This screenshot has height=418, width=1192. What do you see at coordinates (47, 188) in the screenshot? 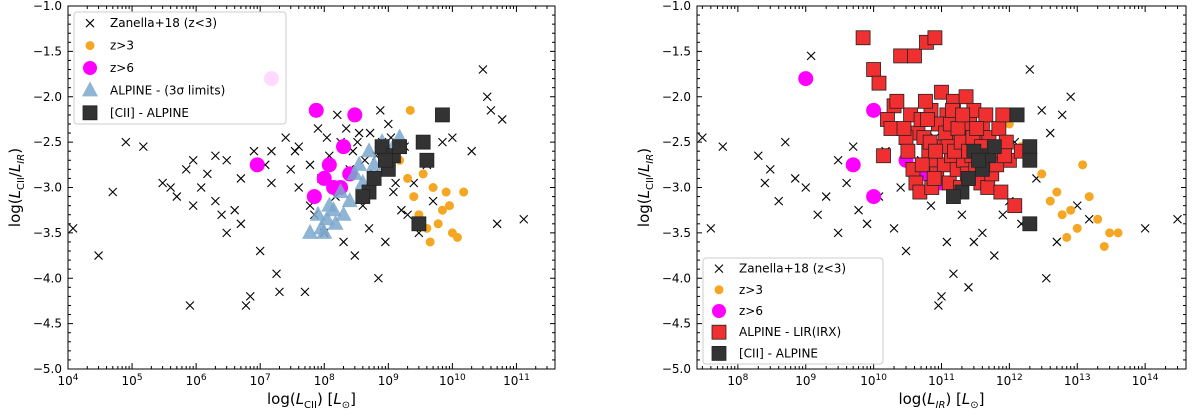
I see `y-tick-label: −3.0` at bounding box center [47, 188].